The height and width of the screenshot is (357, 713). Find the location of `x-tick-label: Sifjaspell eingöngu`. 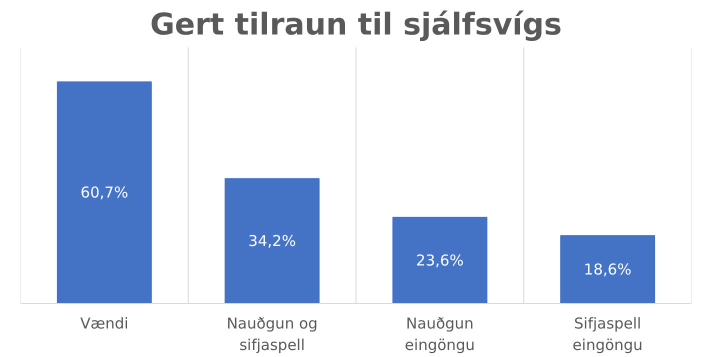

x-tick-label: Sifjaspell eingöngu is located at coordinates (607, 334).